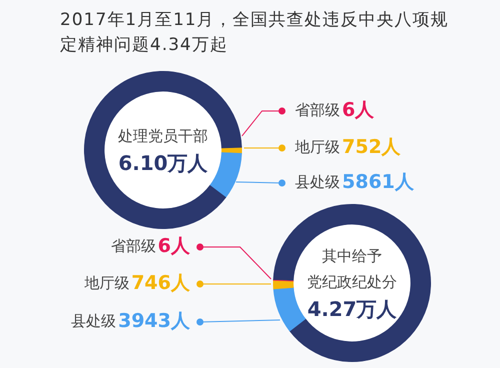 This screenshot has height=368, width=500. Describe the element at coordinates (163, 135) in the screenshot. I see `text: 处理党员干部` at that location.